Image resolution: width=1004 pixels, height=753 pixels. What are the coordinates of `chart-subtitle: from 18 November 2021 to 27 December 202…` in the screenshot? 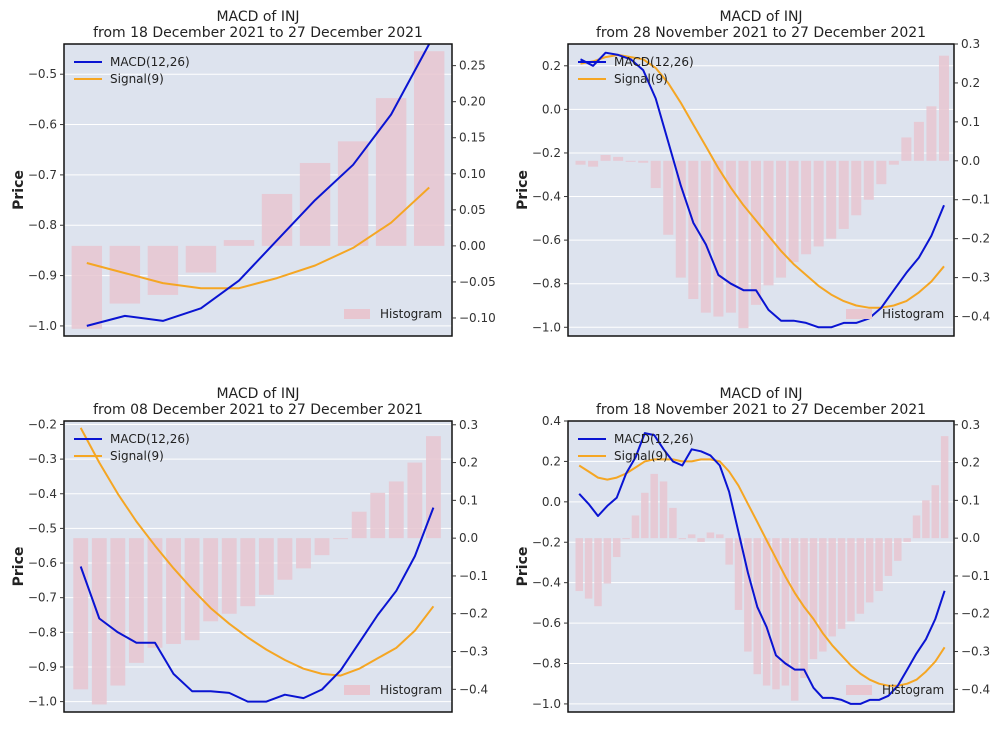 It's located at (761, 410).